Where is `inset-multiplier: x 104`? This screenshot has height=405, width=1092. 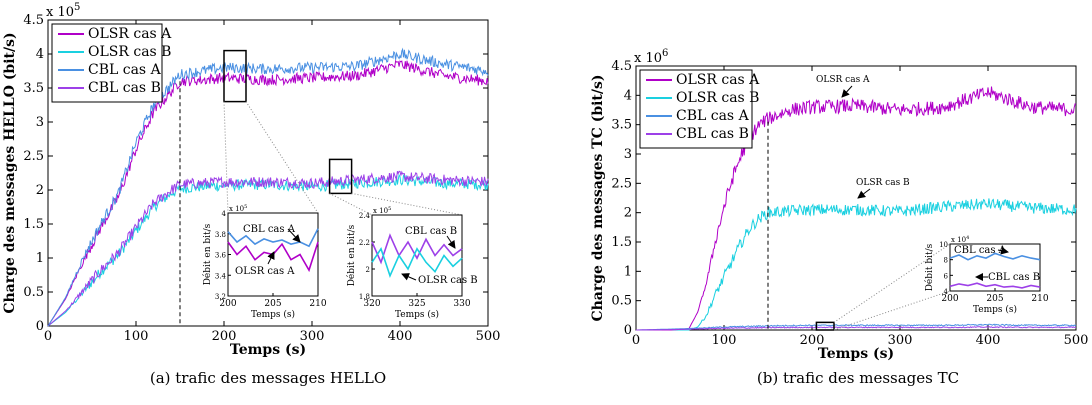 inset-multiplier: x 104 is located at coordinates (960, 239).